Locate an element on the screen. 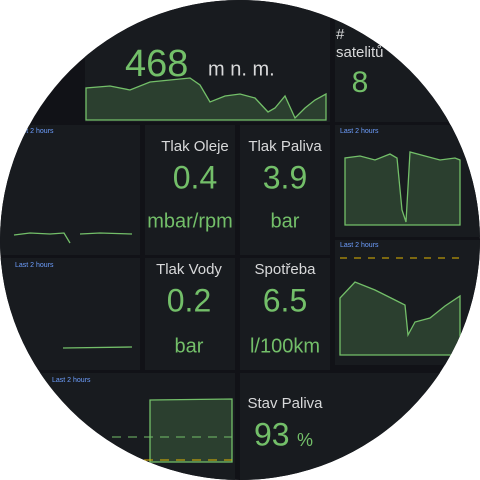  stat-value: 0.2 is located at coordinates (189, 300).